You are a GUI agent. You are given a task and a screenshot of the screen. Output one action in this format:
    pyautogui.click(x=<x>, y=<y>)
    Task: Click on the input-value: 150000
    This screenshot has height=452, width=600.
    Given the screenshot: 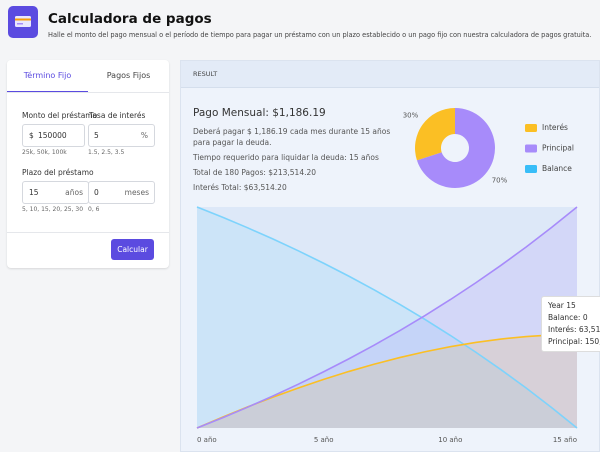 What is the action you would take?
    pyautogui.click(x=52, y=135)
    